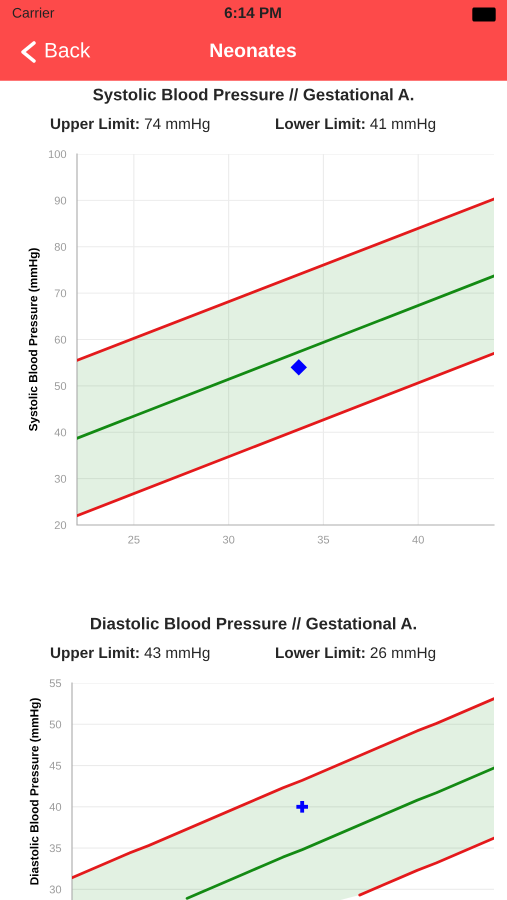  Describe the element at coordinates (68, 50) in the screenshot. I see `text: Back` at that location.